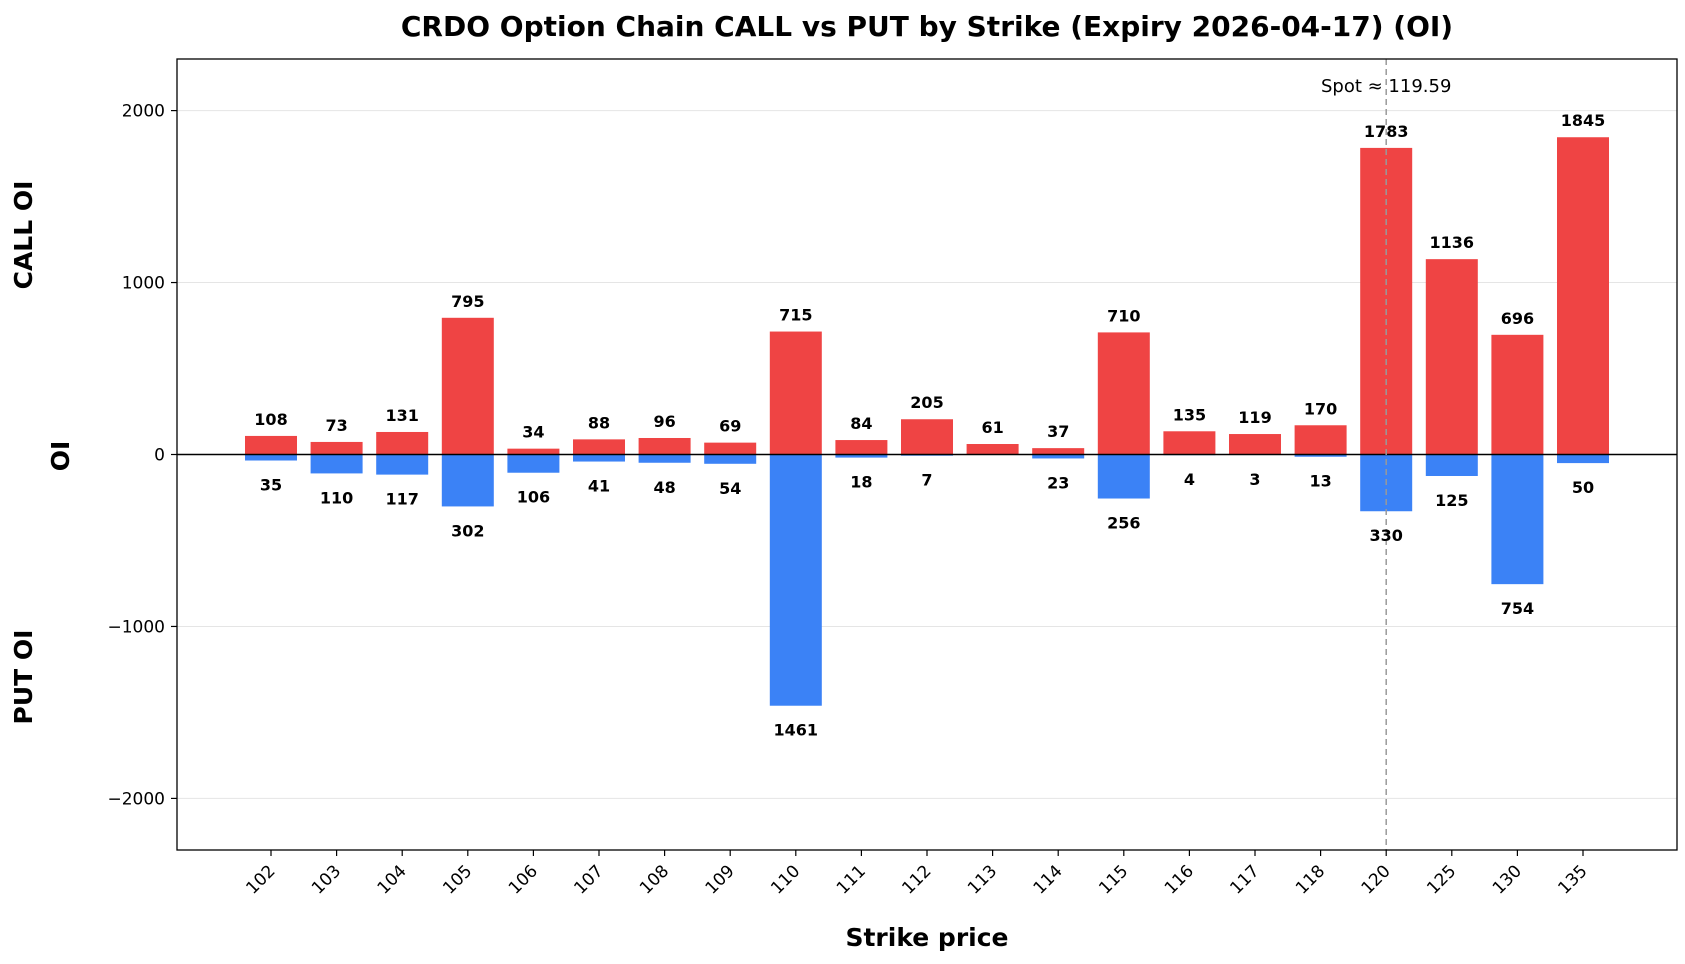 The height and width of the screenshot is (964, 1685). I want to click on put-value-label: 23, so click(1058, 482).